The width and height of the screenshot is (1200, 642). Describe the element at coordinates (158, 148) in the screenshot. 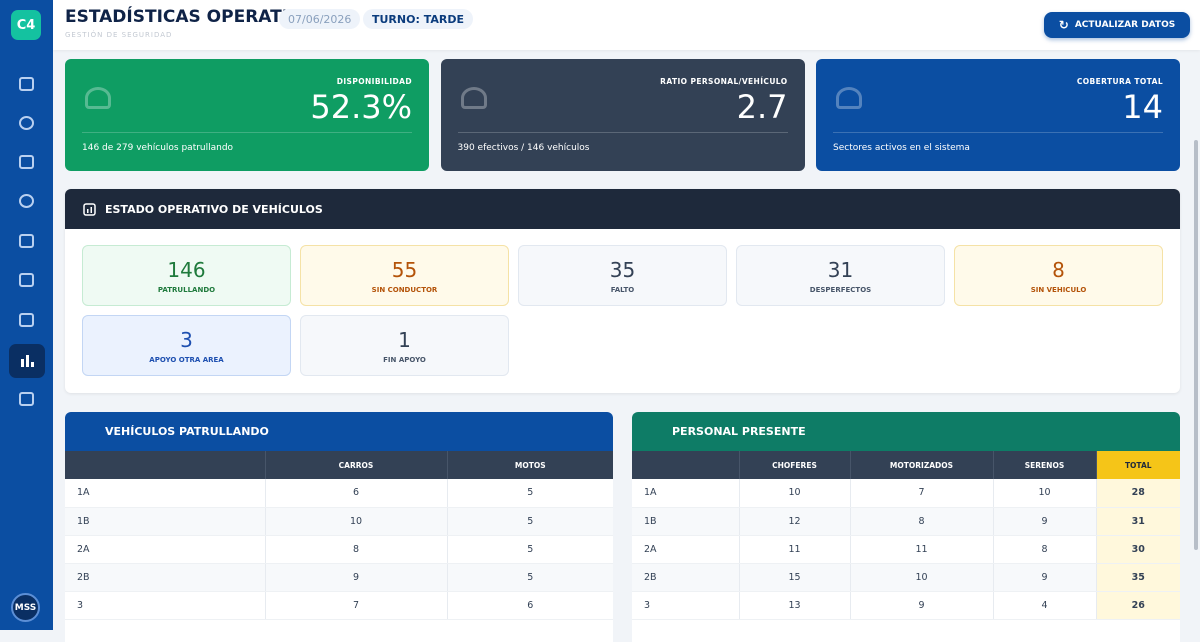

I see `kpi-note: 146 de 279 vehículos patrullando` at that location.